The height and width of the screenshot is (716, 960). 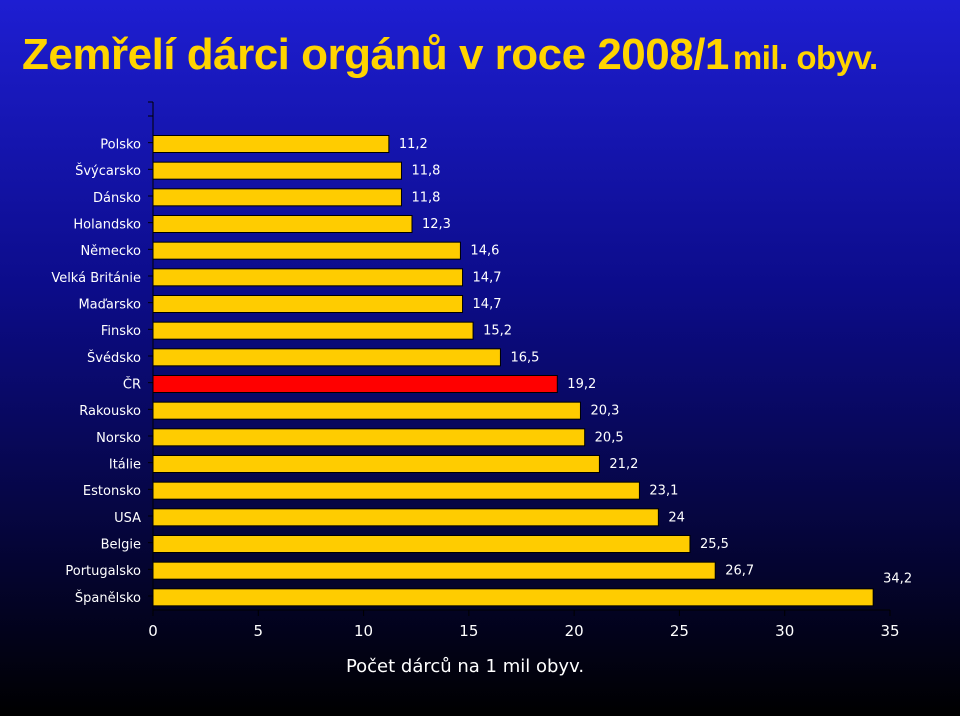 I want to click on category-label: Švýcarsko, so click(x=108, y=171).